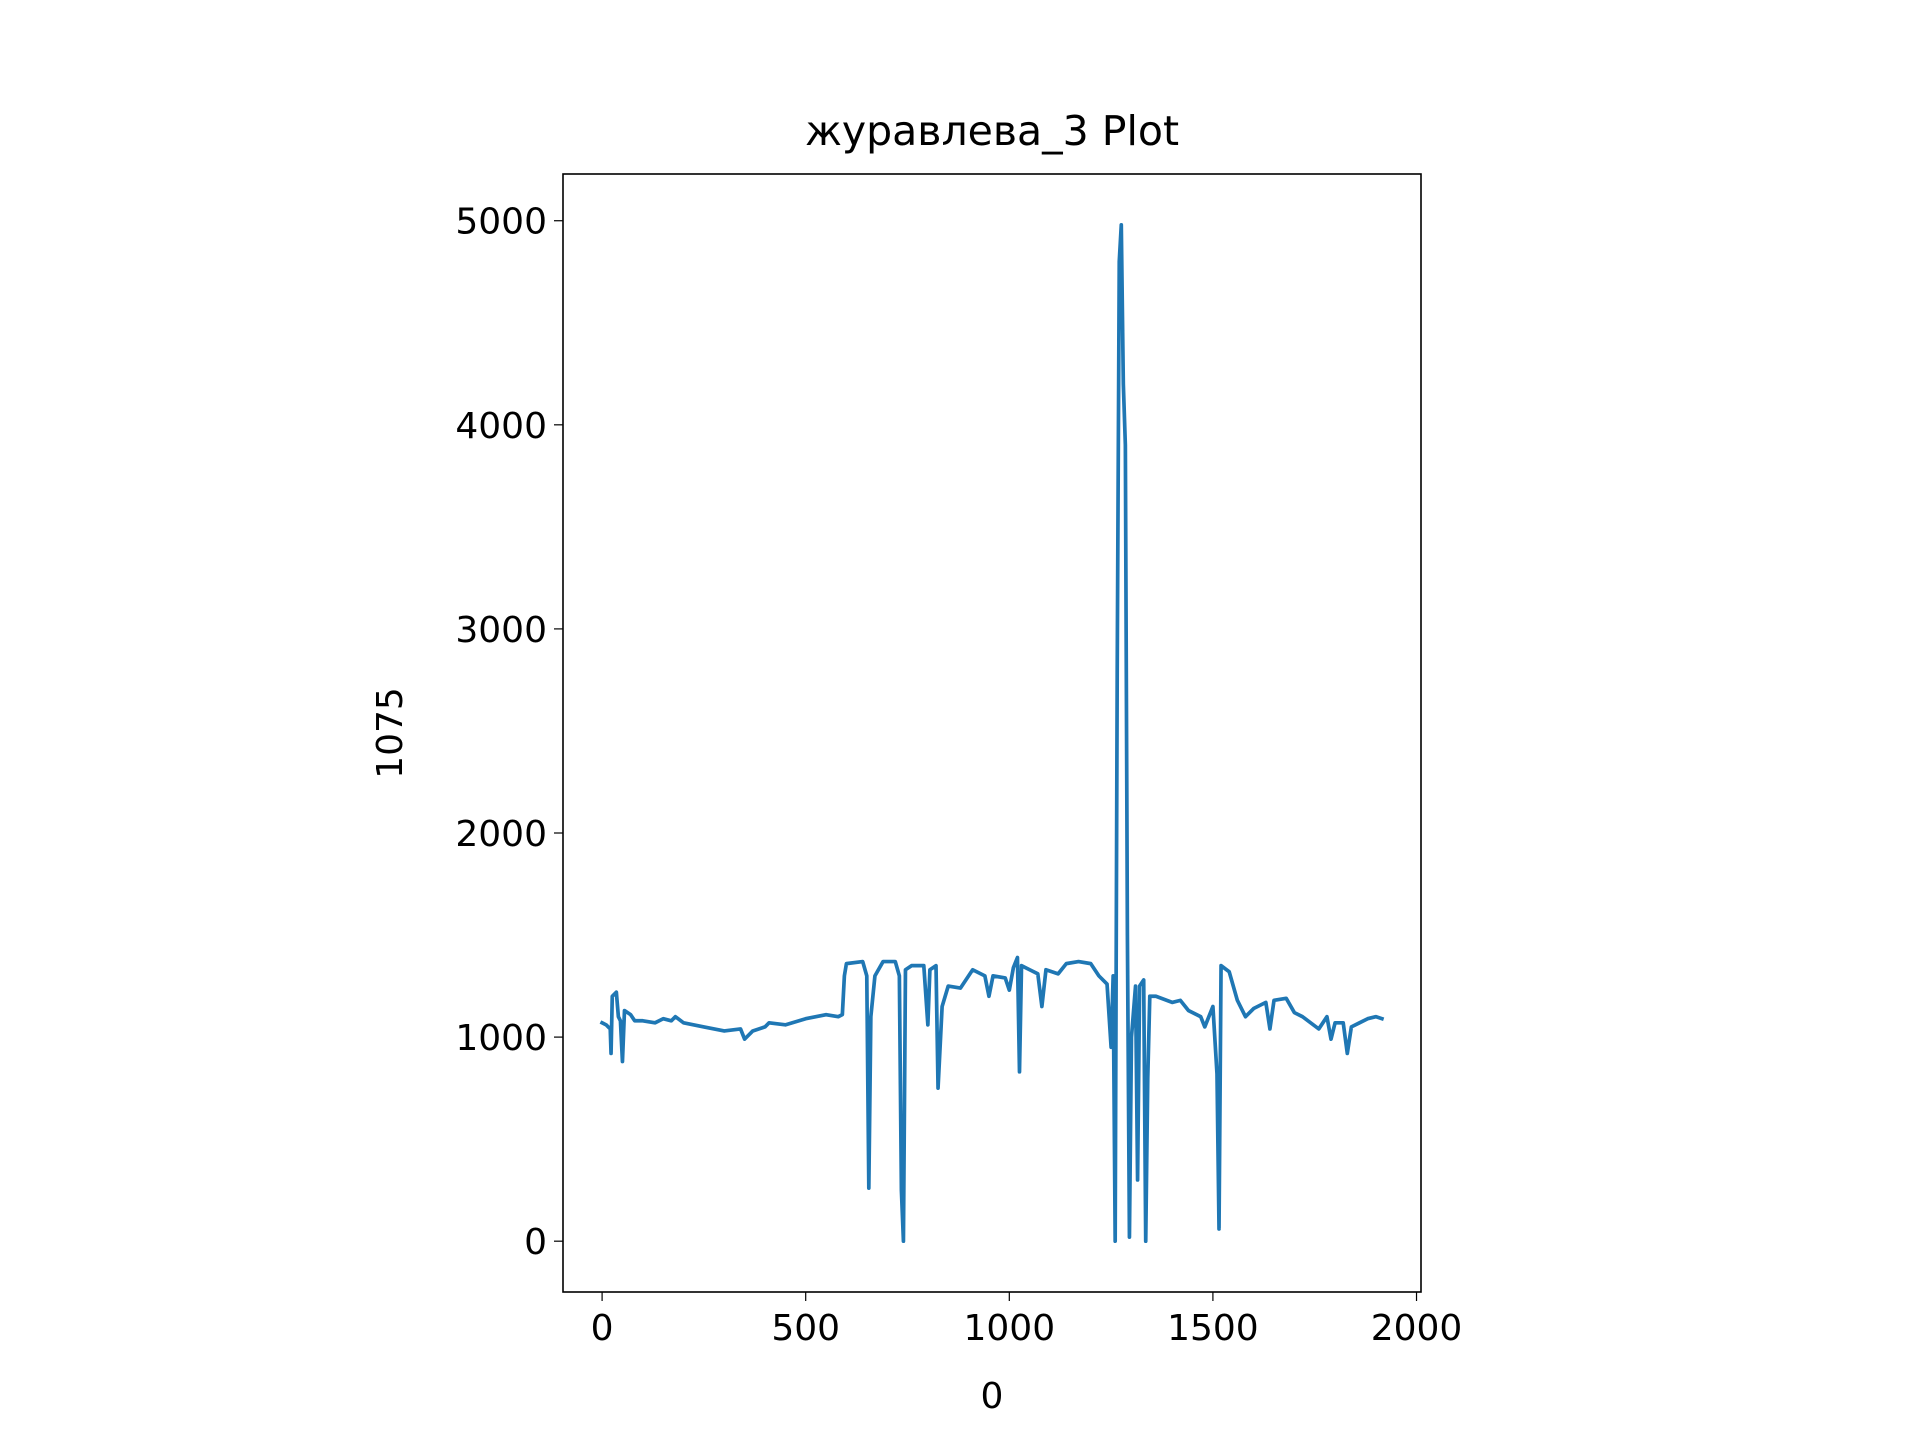 This screenshot has width=1920, height=1440. Describe the element at coordinates (501, 222) in the screenshot. I see `y-tick-label: 5000` at that location.